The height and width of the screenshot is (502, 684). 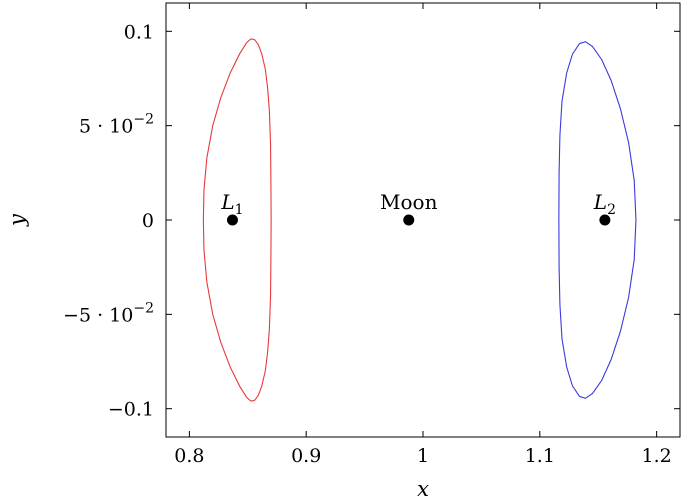 What do you see at coordinates (131, 410) in the screenshot?
I see `y-tick-label: −0.1` at bounding box center [131, 410].